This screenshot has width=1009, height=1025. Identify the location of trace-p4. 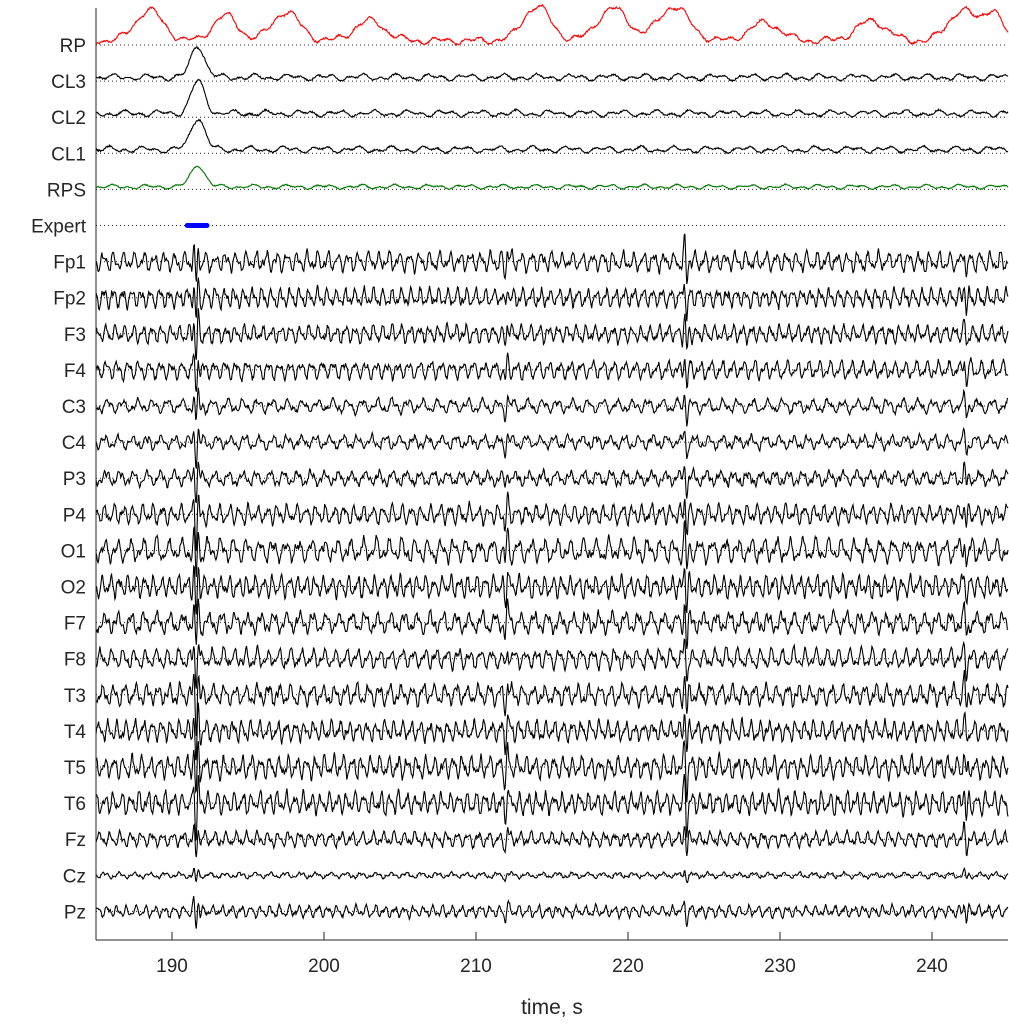
(552, 521).